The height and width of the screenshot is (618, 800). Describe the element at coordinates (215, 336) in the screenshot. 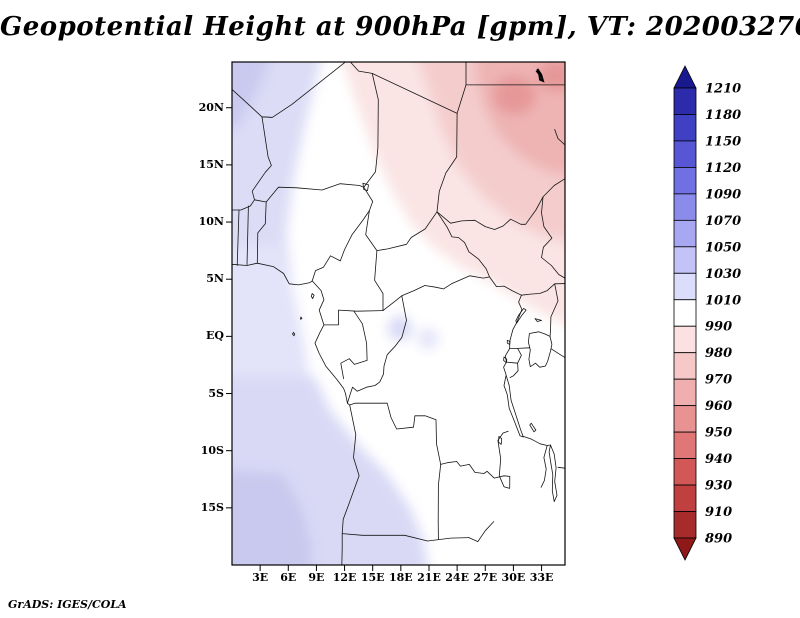

I see `lat-tick-label: EQ` at that location.